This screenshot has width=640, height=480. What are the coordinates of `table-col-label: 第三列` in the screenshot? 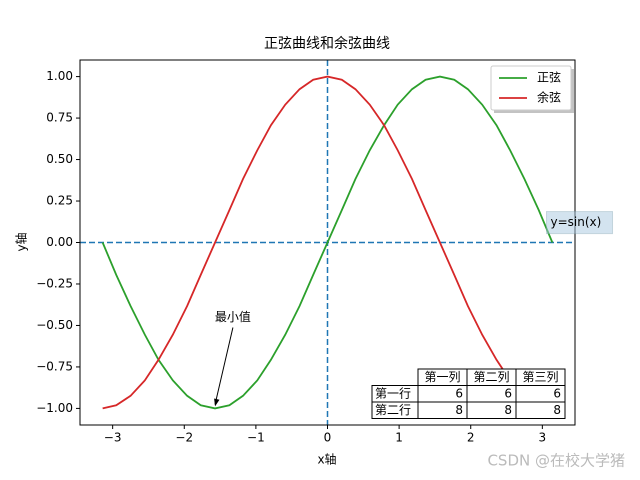 It's located at (540, 377).